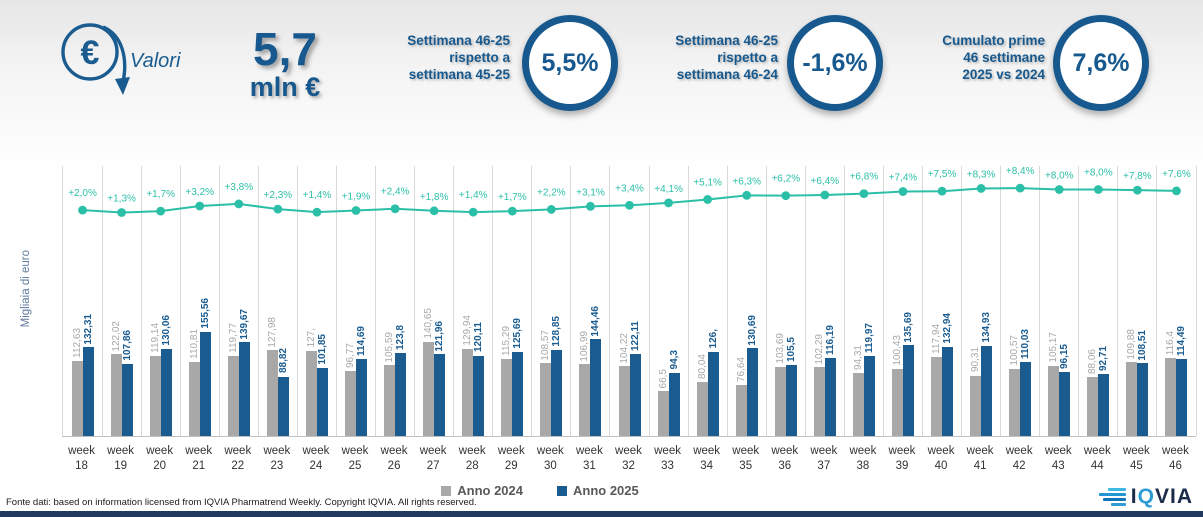  What do you see at coordinates (864, 177) in the screenshot?
I see `growth-percent-label: +6,8%` at bounding box center [864, 177].